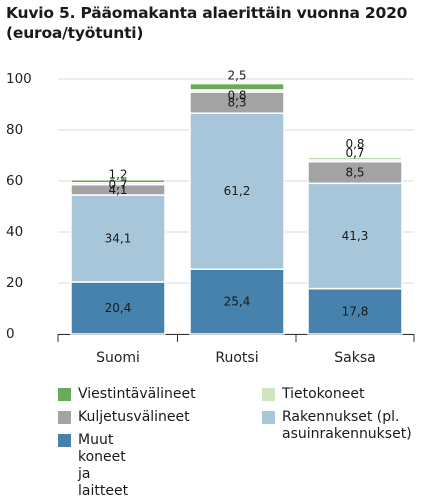 This screenshot has height=500, width=441. Describe the element at coordinates (236, 96) in the screenshot. I see `data-label-ruotsi-tieto: 0,8` at that location.